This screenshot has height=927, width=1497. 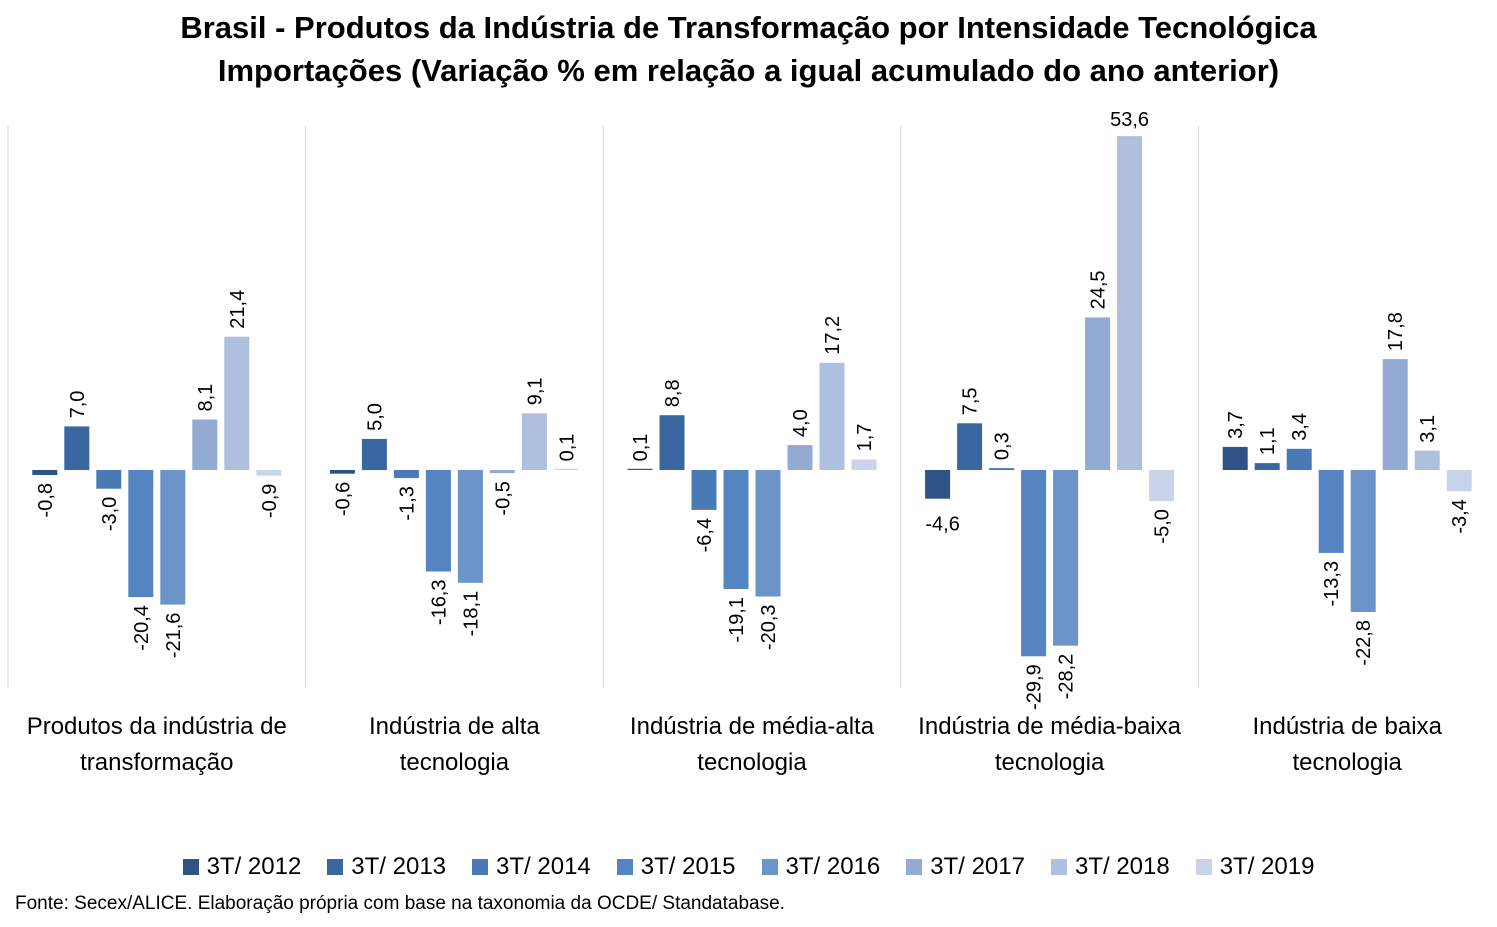 I want to click on data-label: -21,6, so click(x=174, y=636).